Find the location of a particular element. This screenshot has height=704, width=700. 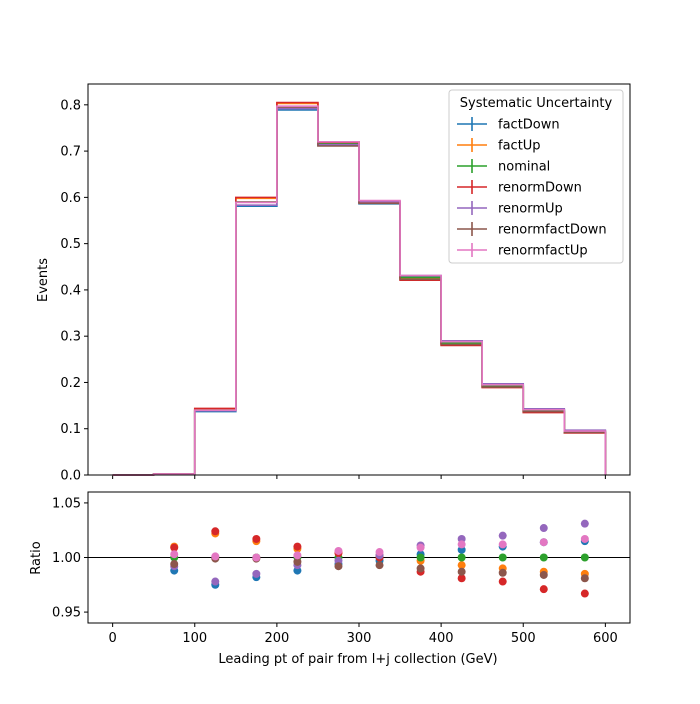

legend-item-factUp: factUp is located at coordinates (499, 146).